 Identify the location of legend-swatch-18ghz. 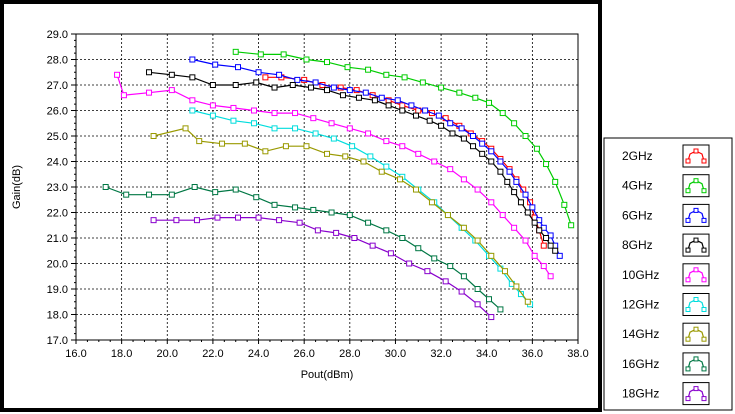
(696, 394).